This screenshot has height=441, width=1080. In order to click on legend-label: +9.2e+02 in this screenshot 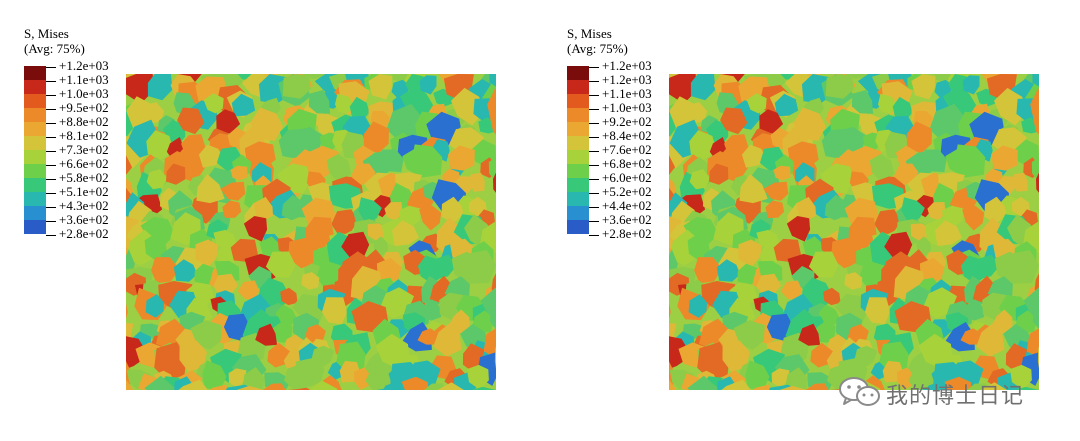, I will do `click(620, 122)`.